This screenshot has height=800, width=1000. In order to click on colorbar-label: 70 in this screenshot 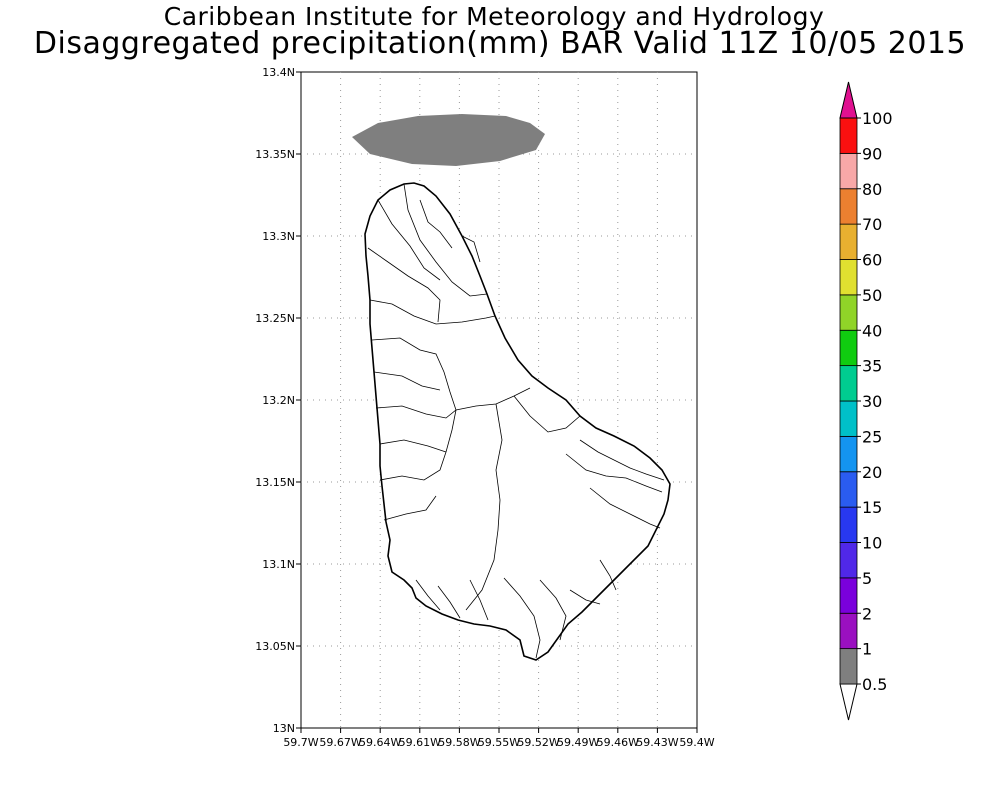, I will do `click(872, 224)`.